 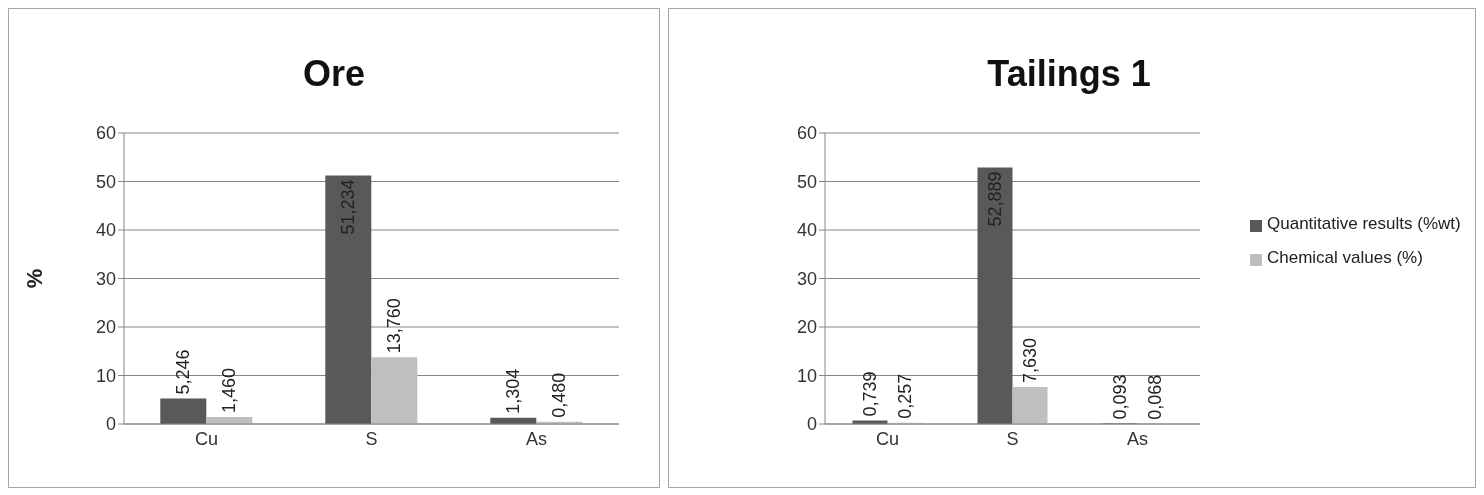 I want to click on data-label: 0,068, so click(x=1155, y=397).